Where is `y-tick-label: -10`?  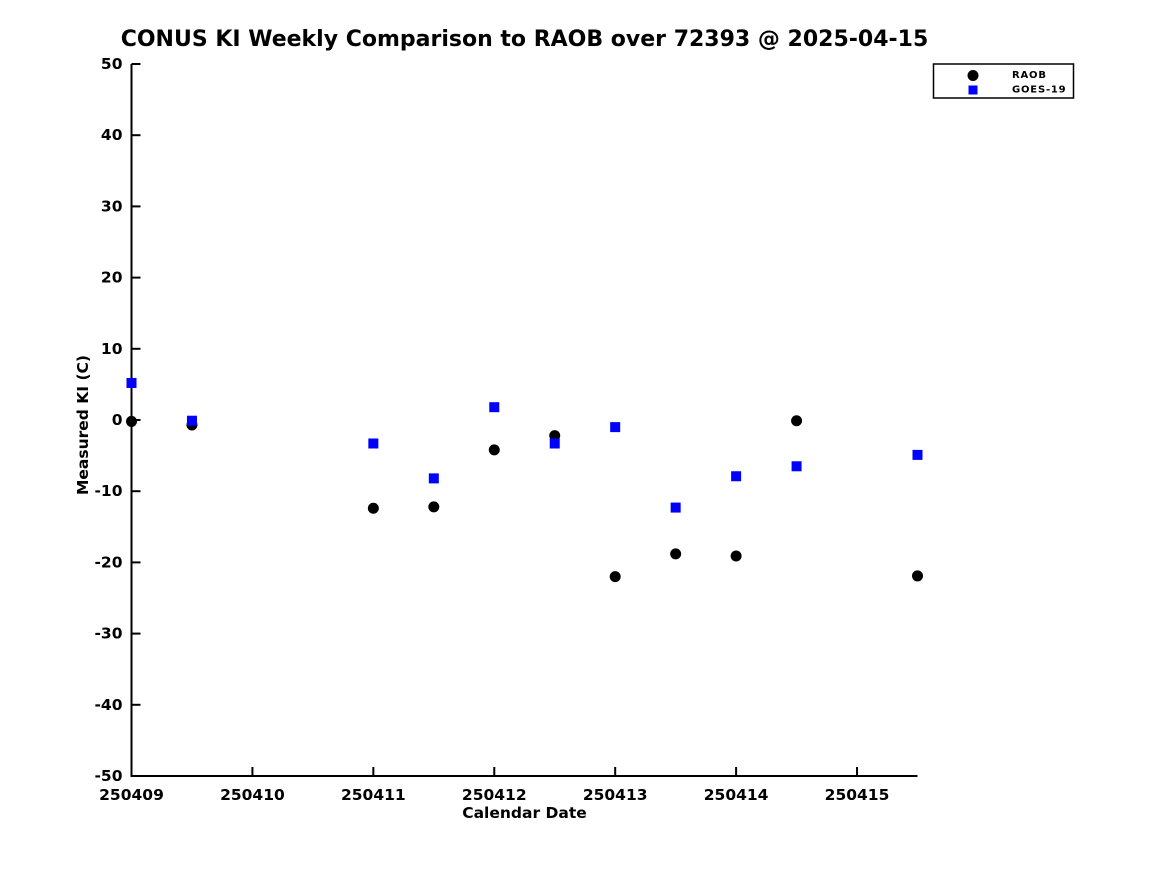
y-tick-label: -10 is located at coordinates (108, 491).